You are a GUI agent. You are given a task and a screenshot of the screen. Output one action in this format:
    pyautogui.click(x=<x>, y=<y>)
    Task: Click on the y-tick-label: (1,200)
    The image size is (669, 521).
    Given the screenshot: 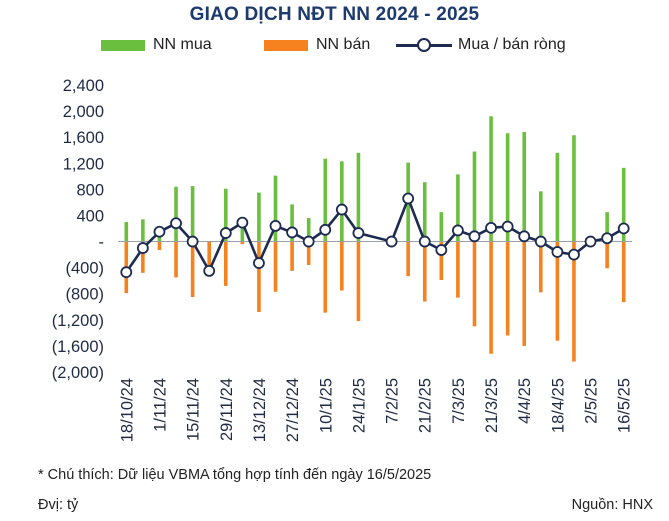 What is the action you would take?
    pyautogui.click(x=78, y=321)
    